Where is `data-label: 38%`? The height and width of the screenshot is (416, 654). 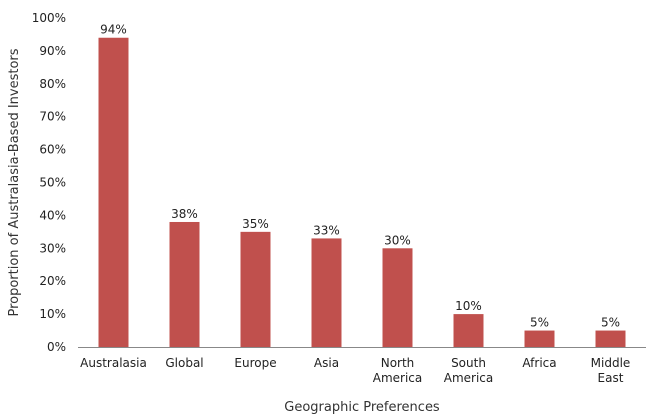
data-label: 38% is located at coordinates (184, 214).